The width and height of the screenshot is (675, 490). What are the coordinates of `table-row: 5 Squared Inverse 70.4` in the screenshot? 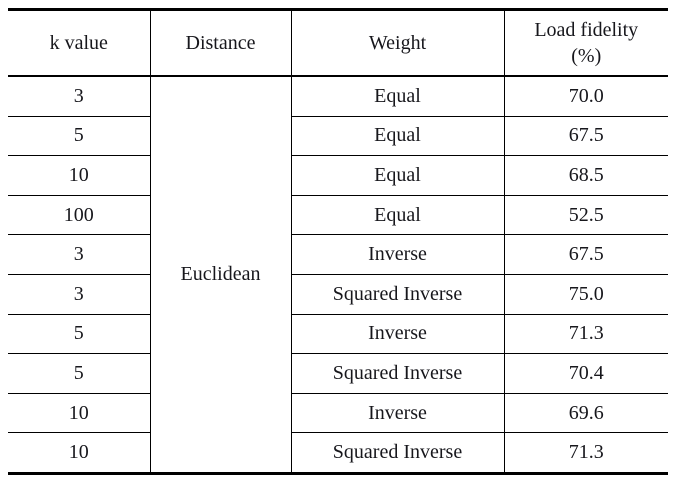 It's located at (338, 373).